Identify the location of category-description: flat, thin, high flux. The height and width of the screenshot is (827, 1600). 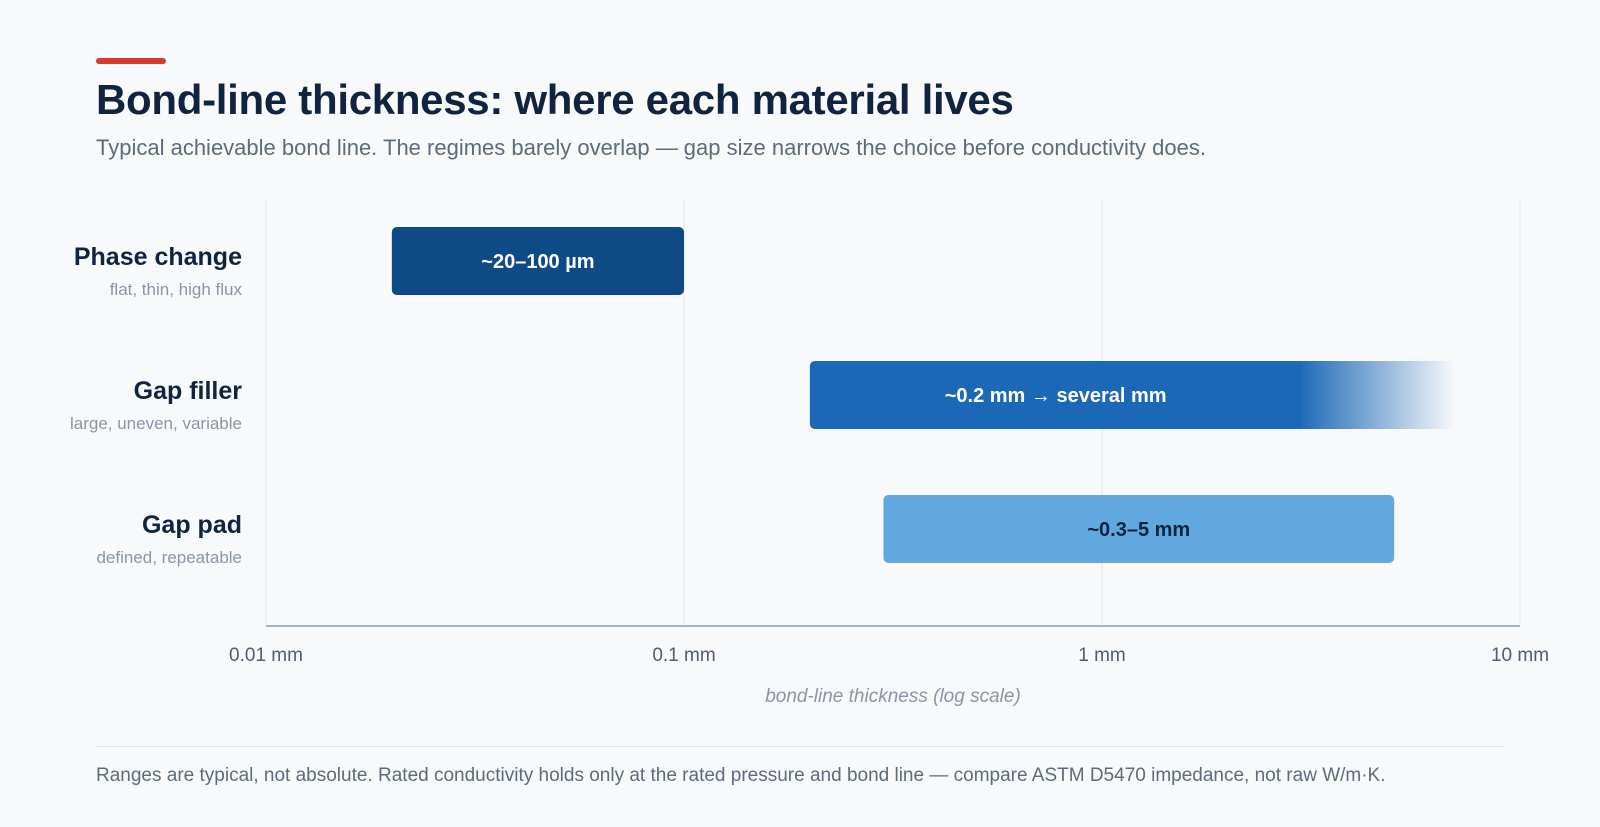
(176, 289).